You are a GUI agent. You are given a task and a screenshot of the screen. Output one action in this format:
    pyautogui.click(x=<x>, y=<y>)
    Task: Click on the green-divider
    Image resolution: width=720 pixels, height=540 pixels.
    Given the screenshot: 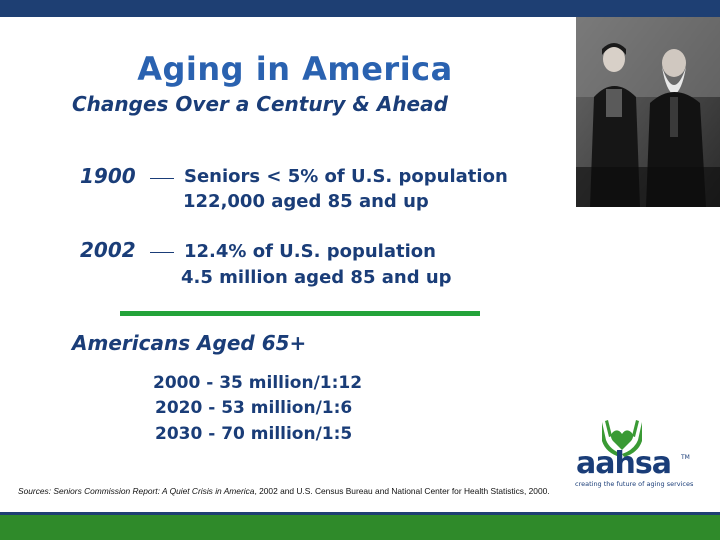 What is the action you would take?
    pyautogui.click(x=300, y=313)
    